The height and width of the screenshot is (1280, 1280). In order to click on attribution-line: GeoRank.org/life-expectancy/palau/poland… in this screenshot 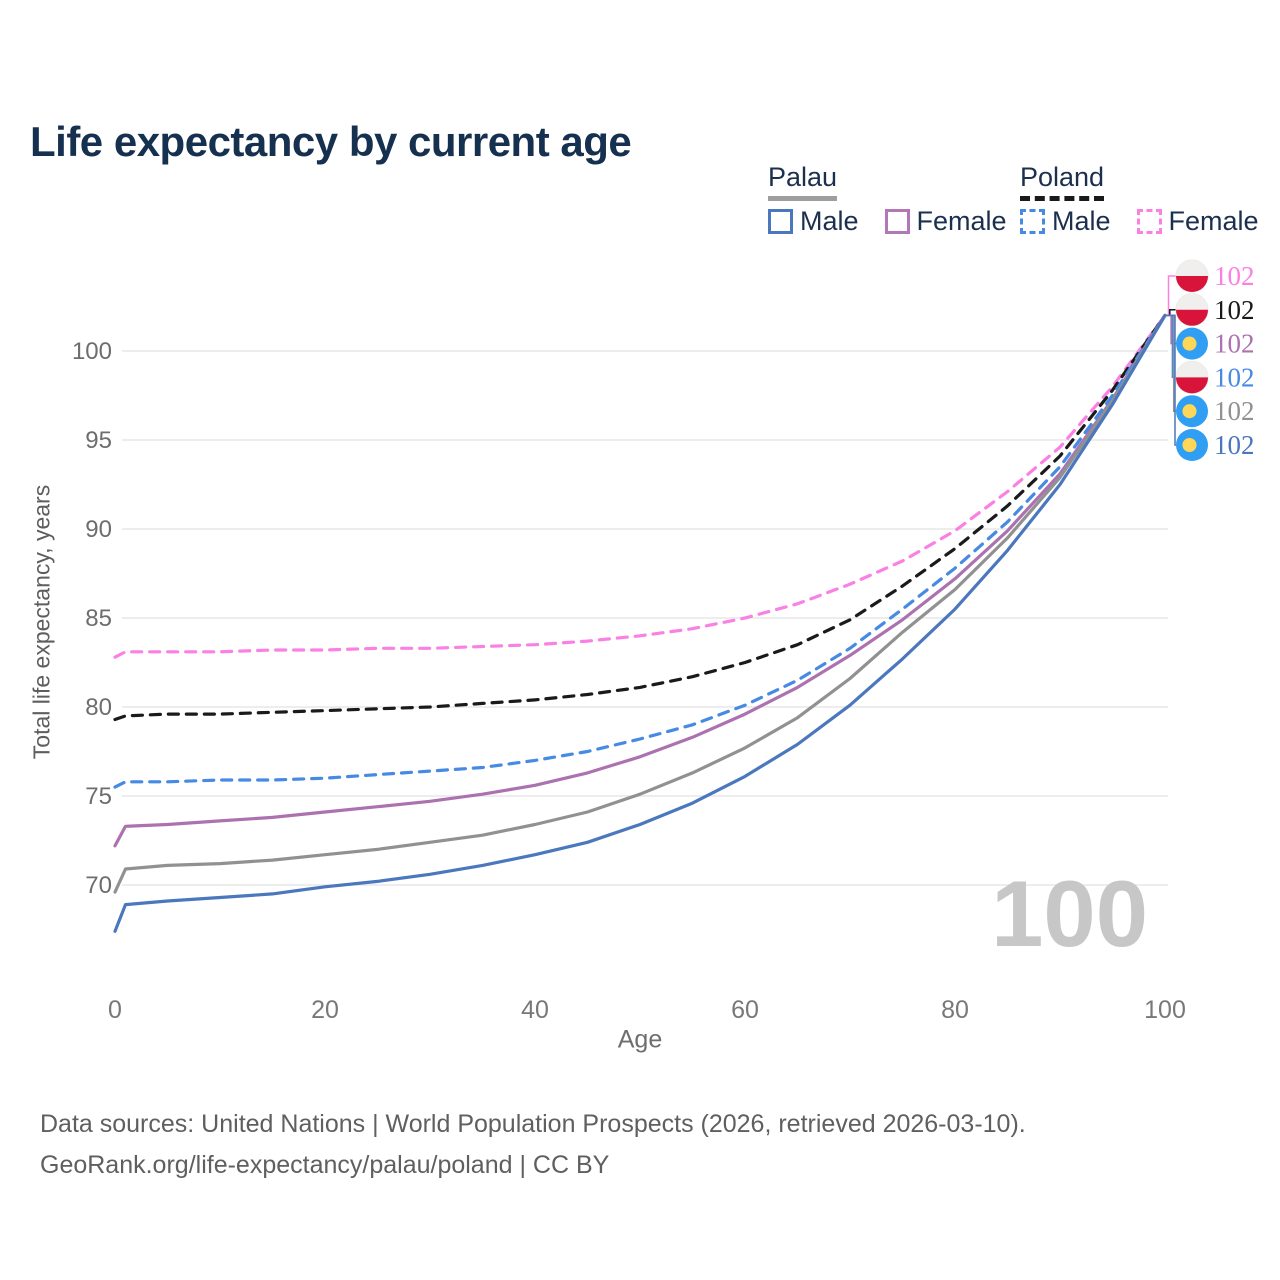, I will do `click(325, 1165)`.